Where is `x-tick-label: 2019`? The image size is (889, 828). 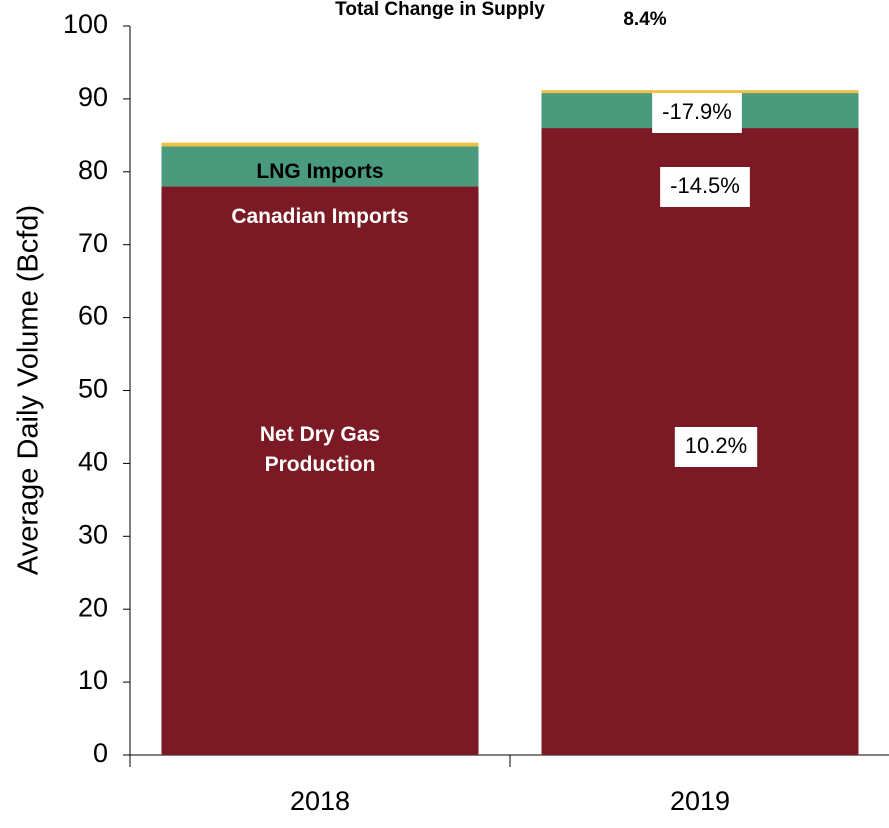
x-tick-label: 2019 is located at coordinates (700, 801).